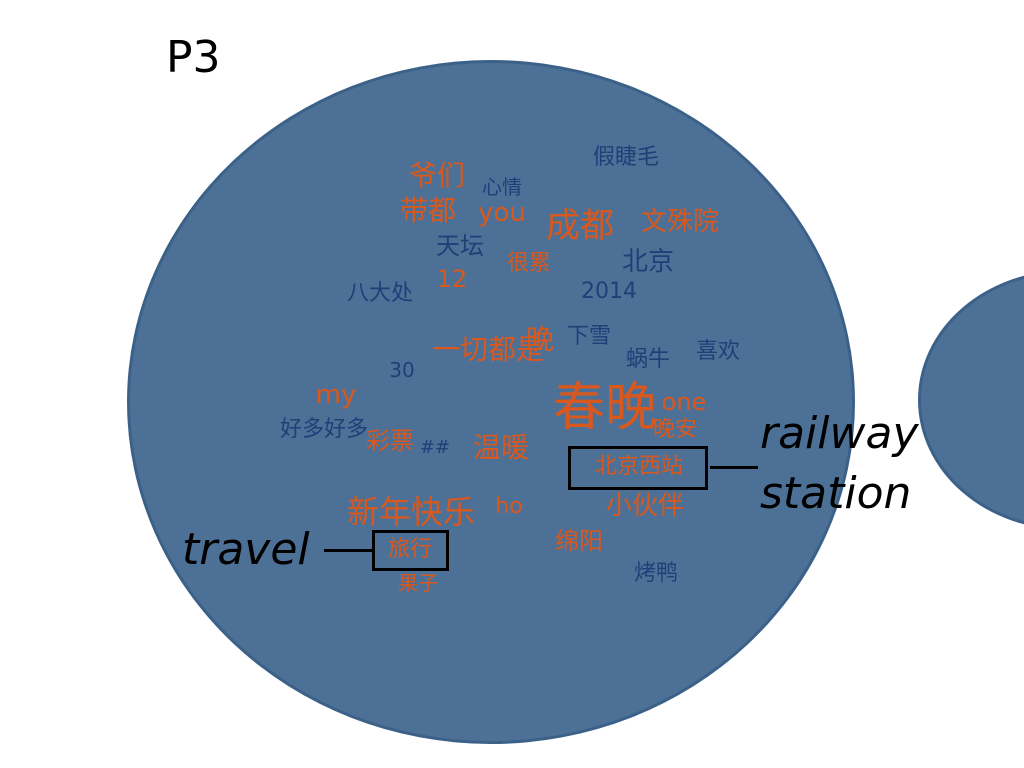 The width and height of the screenshot is (1024, 768). What do you see at coordinates (437, 175) in the screenshot?
I see `word-0: 爷们` at bounding box center [437, 175].